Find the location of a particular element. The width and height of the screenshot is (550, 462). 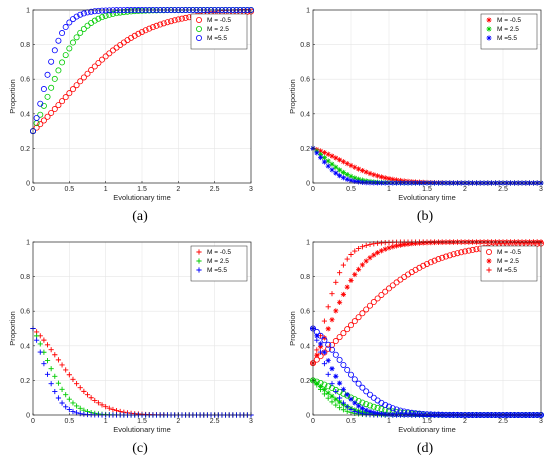

y-tick-label: 0.6 is located at coordinates (305, 312).